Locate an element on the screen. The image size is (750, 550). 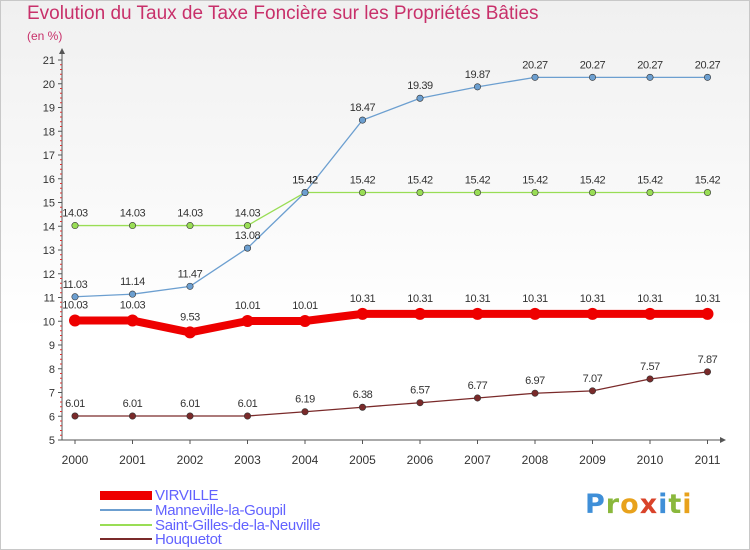
logo-letter: i is located at coordinates (663, 504).